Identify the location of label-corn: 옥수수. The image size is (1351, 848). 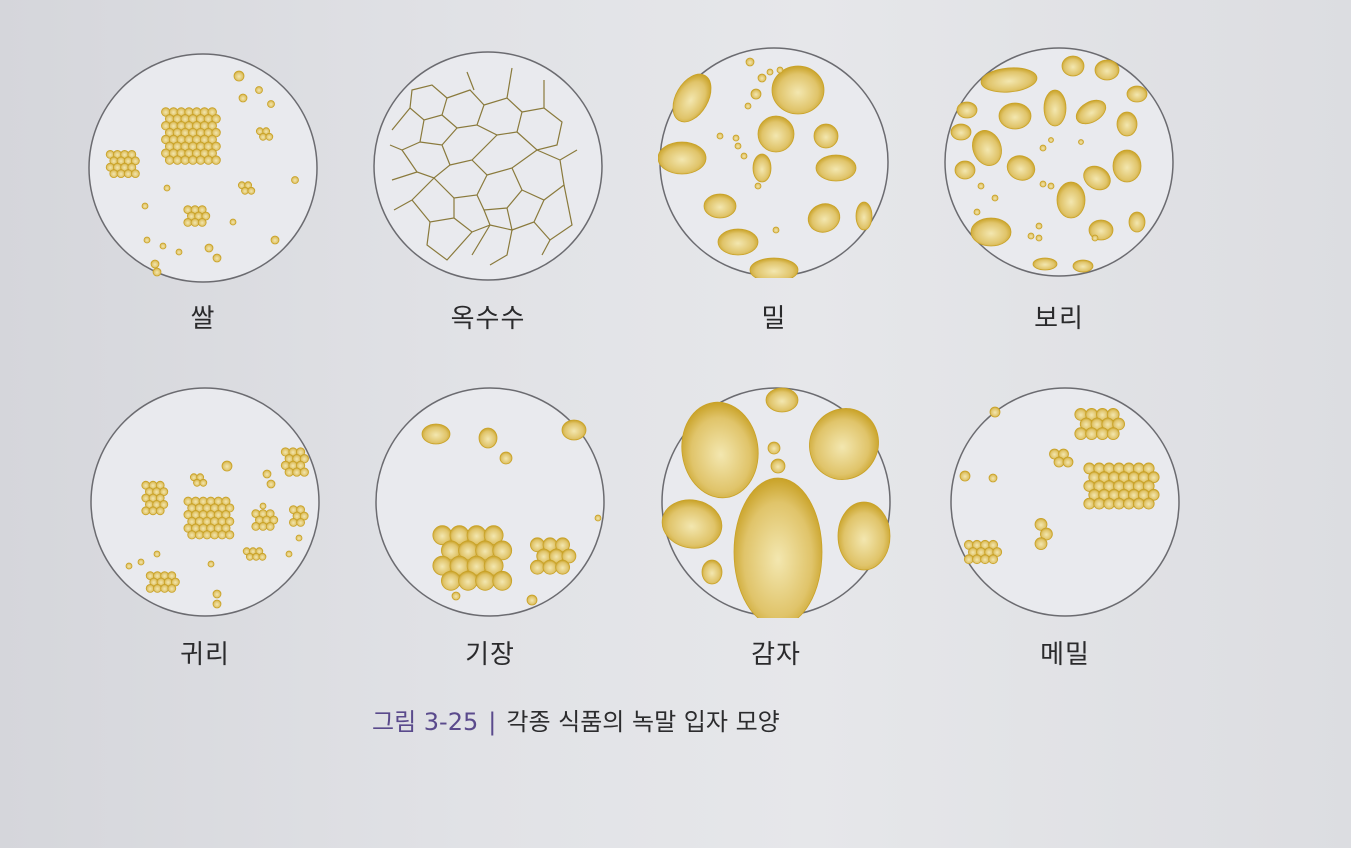
(488, 319).